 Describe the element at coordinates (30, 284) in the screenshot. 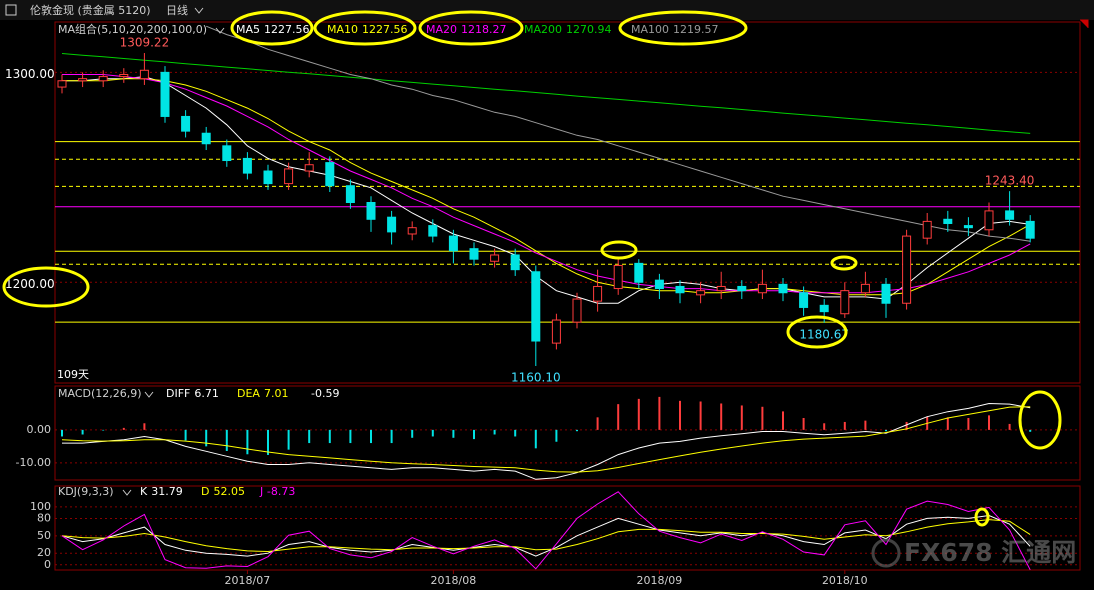

I see `y-tick-label: 1200.00` at that location.